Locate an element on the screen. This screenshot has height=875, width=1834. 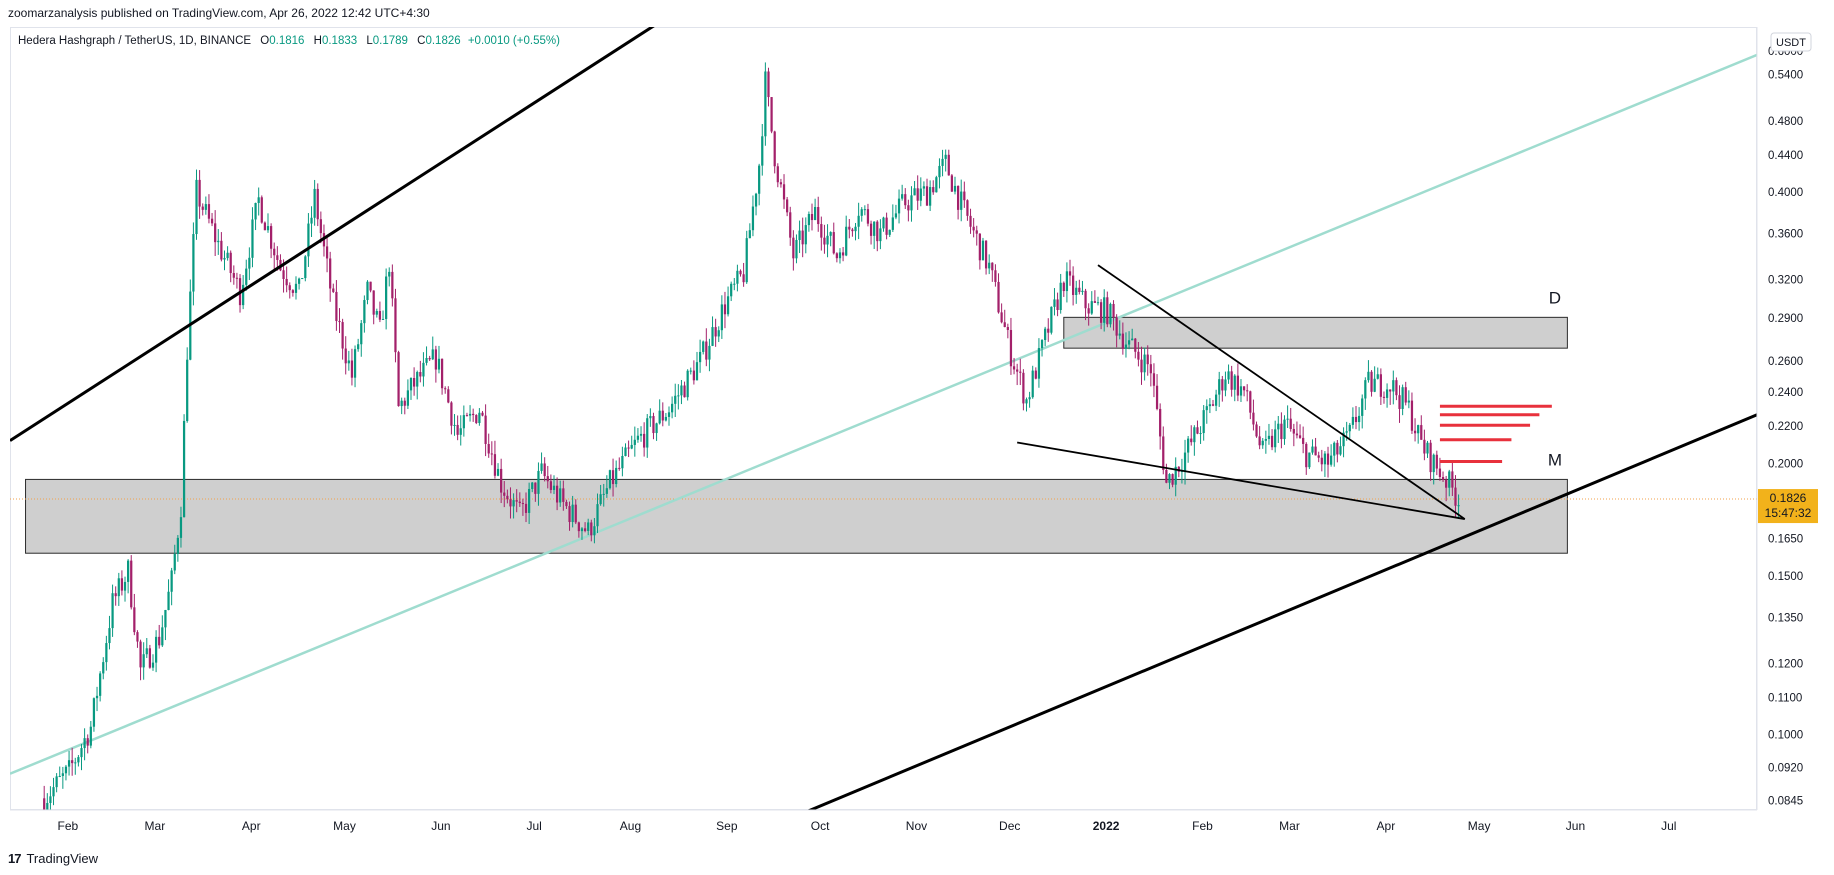
time-tick: Sep is located at coordinates (727, 826).